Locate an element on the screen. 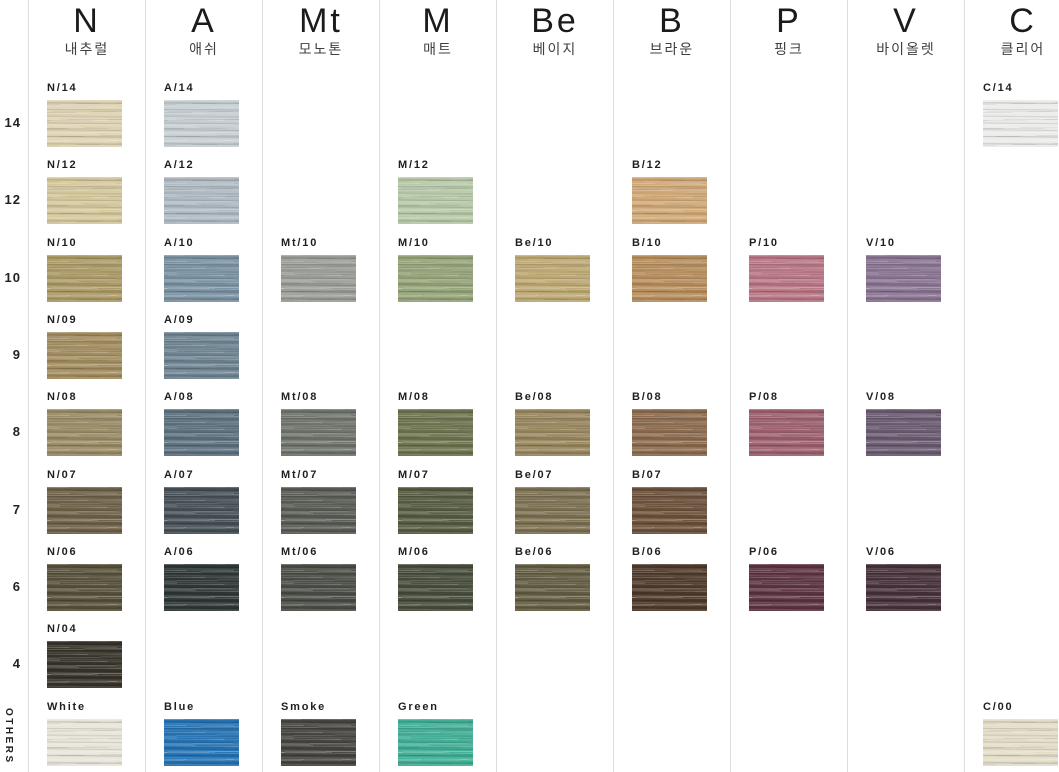  color-cell: Be/06 is located at coordinates (552, 578).